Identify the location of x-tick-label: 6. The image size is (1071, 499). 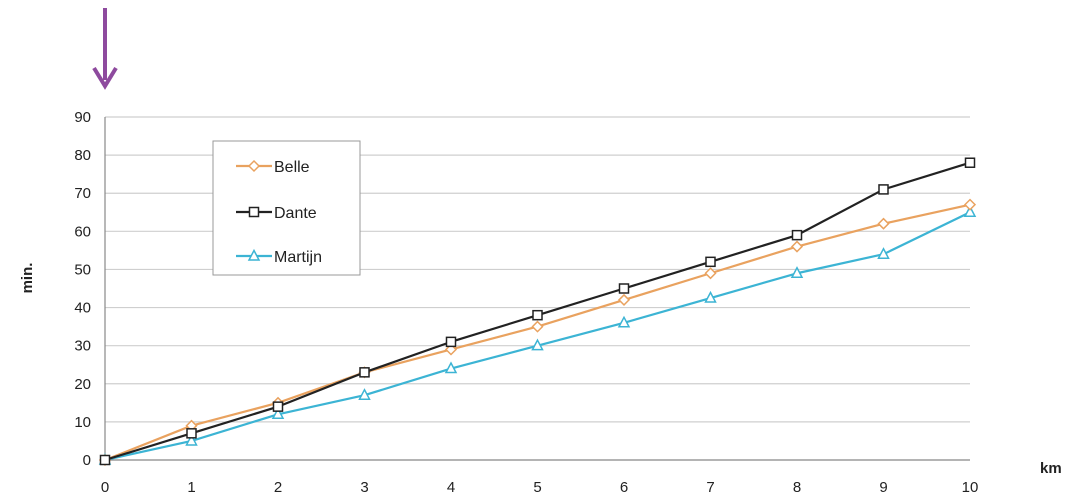
(624, 487).